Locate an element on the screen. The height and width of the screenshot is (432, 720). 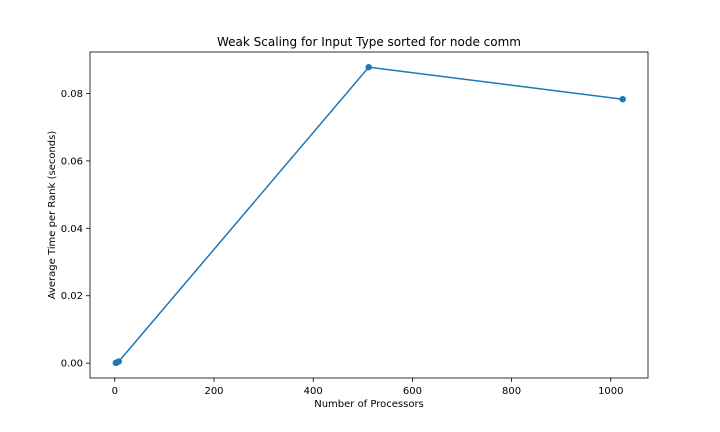
y-tick-label: 0.06 is located at coordinates (72, 161).